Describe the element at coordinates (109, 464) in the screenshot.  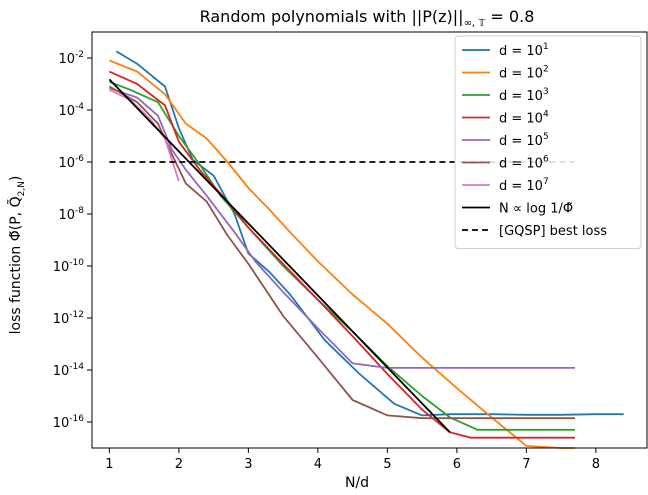
I see `x-tick-label: 1` at that location.